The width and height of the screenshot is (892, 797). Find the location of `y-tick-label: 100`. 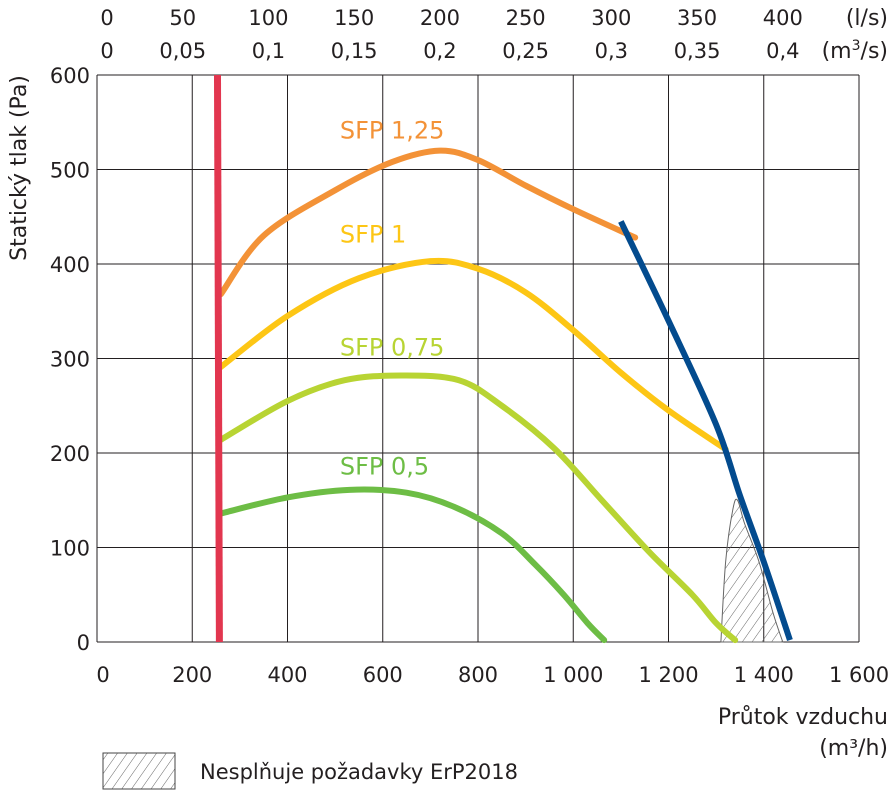

y-tick-label: 100 is located at coordinates (70, 549).